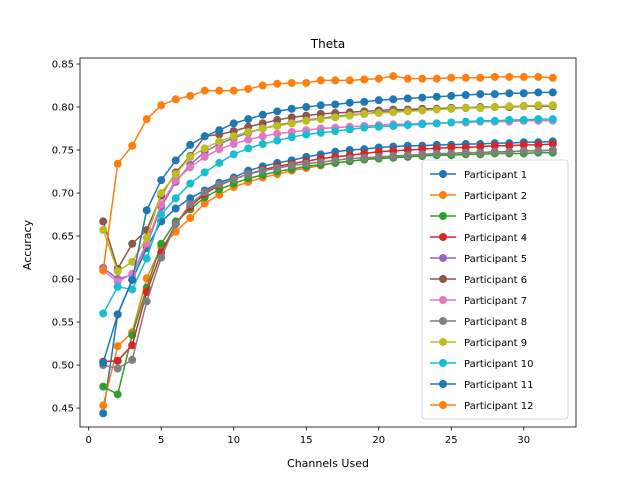  What do you see at coordinates (523, 440) in the screenshot?
I see `x-tick-label: 30` at bounding box center [523, 440].